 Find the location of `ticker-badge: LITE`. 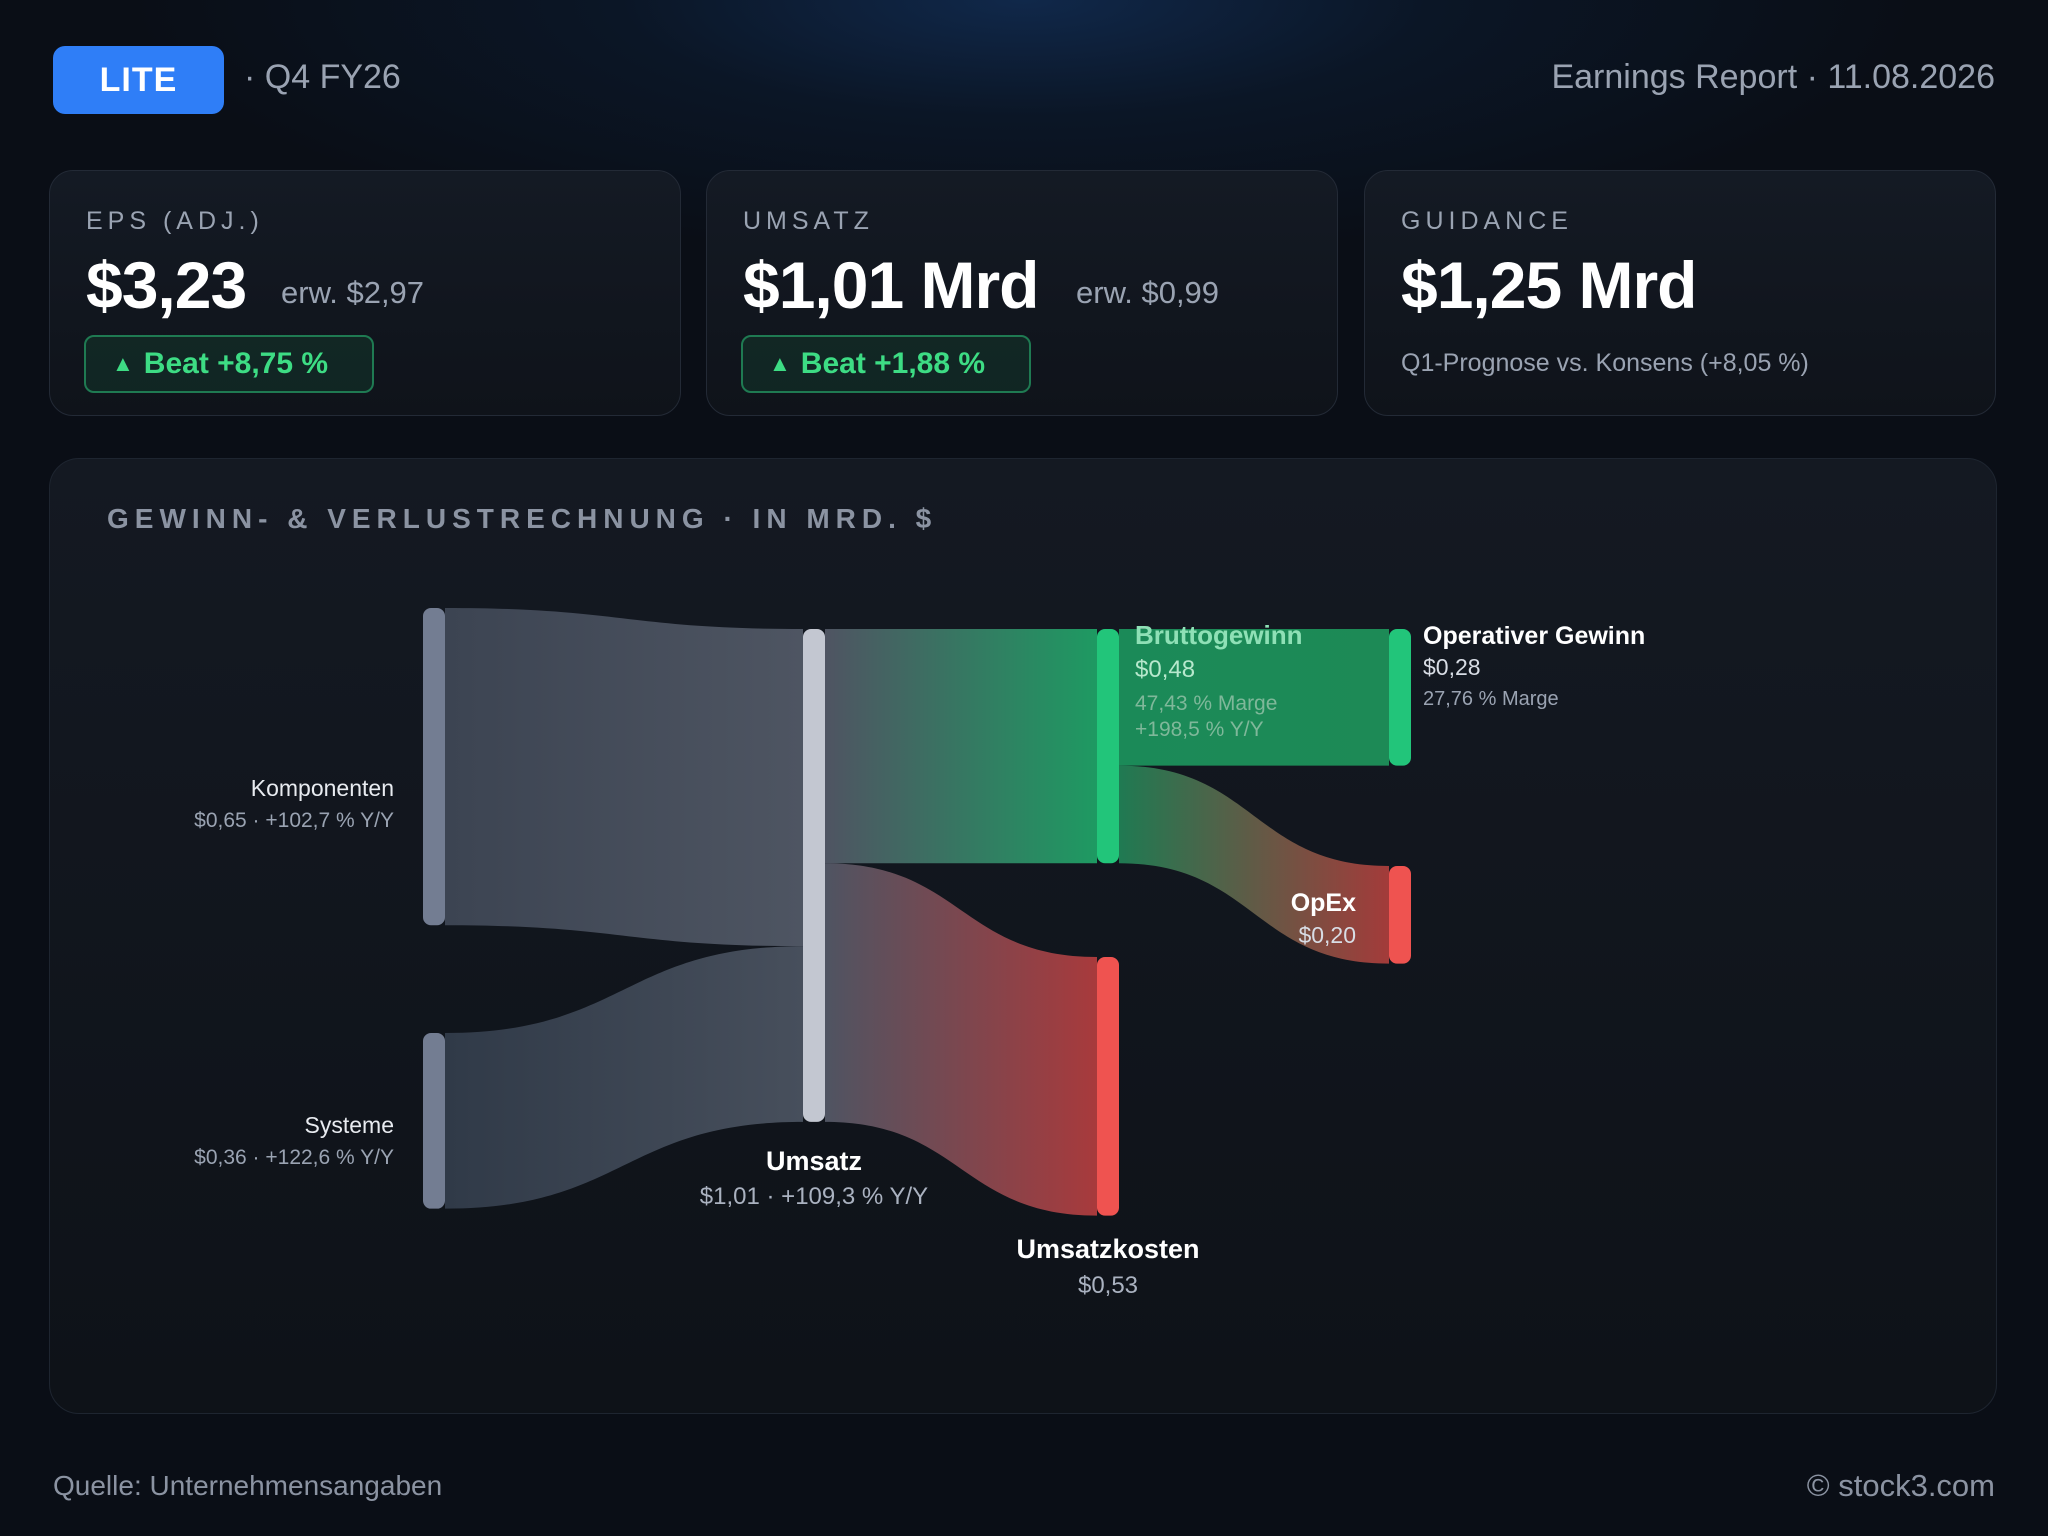

ticker-badge: LITE is located at coordinates (138, 80).